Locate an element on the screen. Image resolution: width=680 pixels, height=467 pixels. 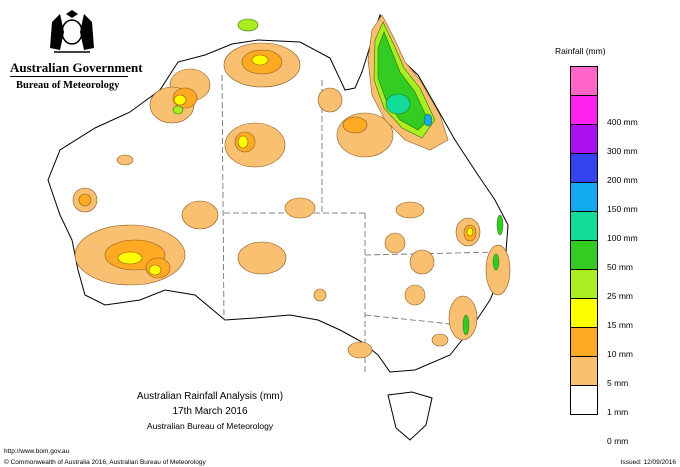
rain-east-coast is located at coordinates (483, 275).